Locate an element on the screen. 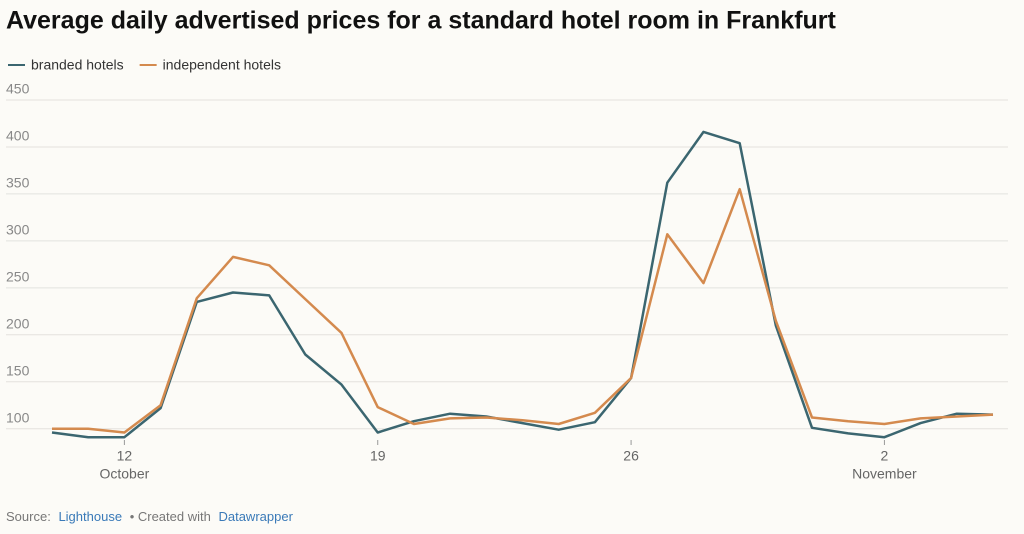 The image size is (1024, 534). x-tick-label: 19 is located at coordinates (378, 456).